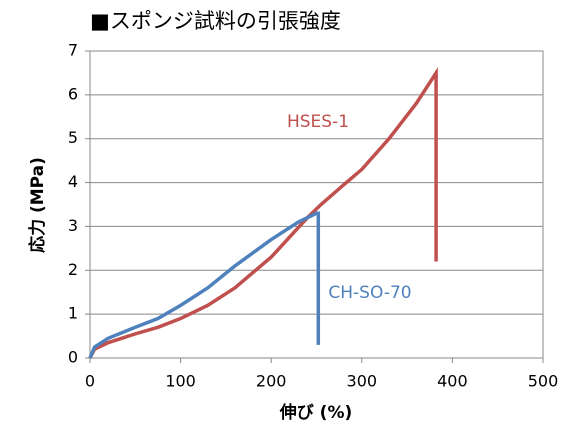  What do you see at coordinates (73, 137) in the screenshot?
I see `y-tick-label: 5` at bounding box center [73, 137].